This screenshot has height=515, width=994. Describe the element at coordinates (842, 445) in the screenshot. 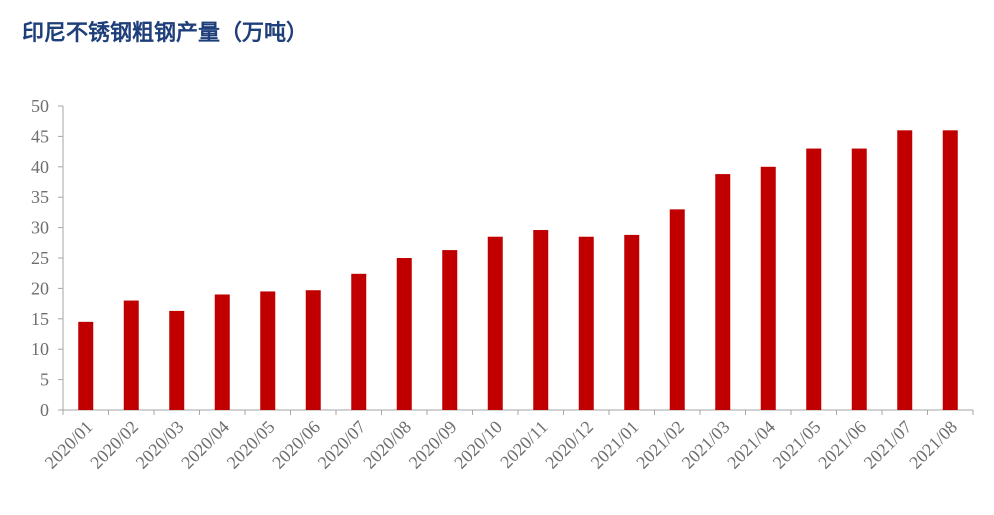

I see `x-tick-label: 2021/06` at that location.